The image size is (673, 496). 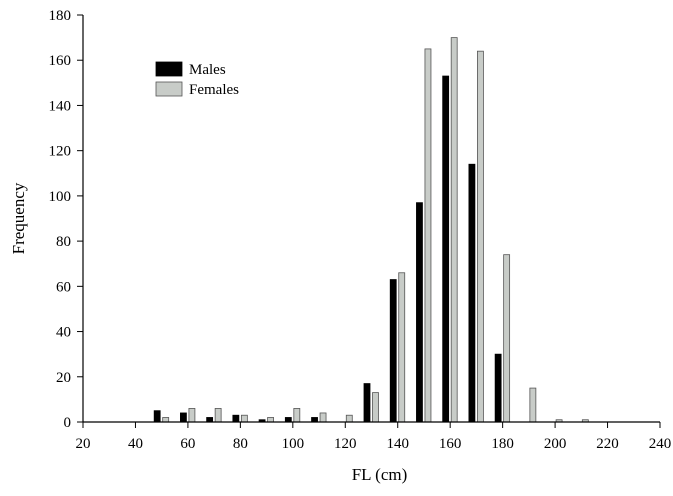 I want to click on x-tick-label: 80, so click(x=240, y=444).